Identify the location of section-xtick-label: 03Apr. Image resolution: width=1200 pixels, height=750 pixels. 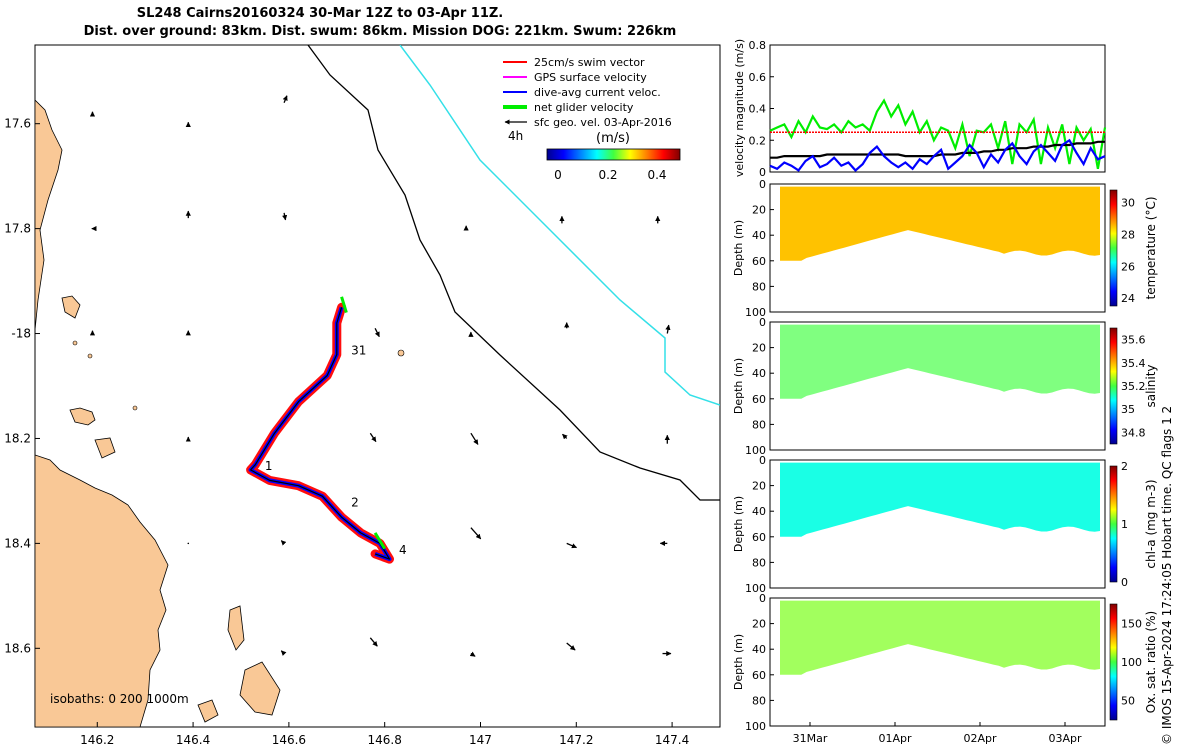
(1065, 738).